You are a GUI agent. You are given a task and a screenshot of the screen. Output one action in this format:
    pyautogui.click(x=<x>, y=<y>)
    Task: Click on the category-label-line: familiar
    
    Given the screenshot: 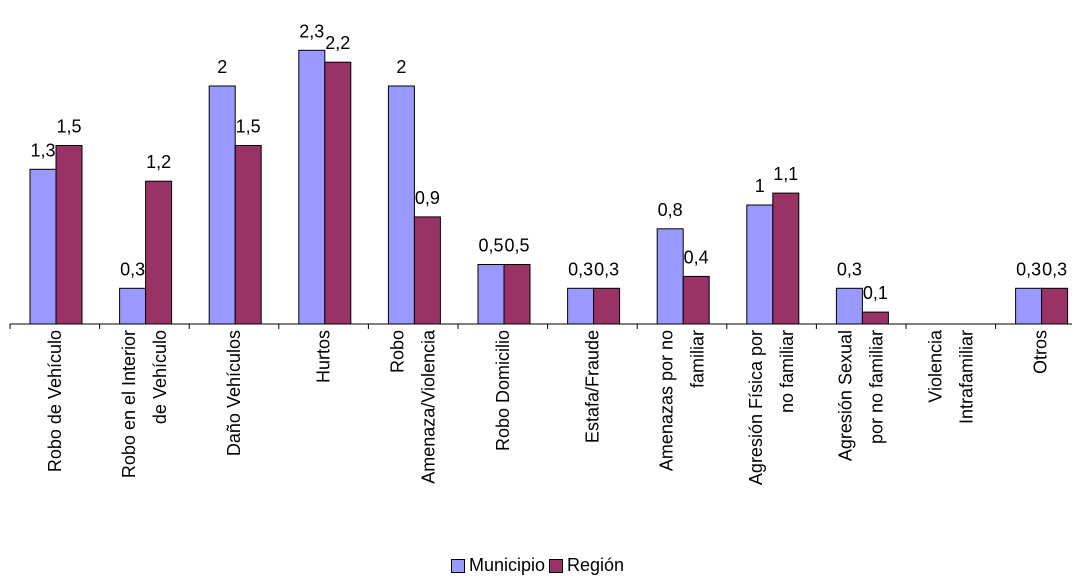 What is the action you would take?
    pyautogui.click(x=698, y=359)
    